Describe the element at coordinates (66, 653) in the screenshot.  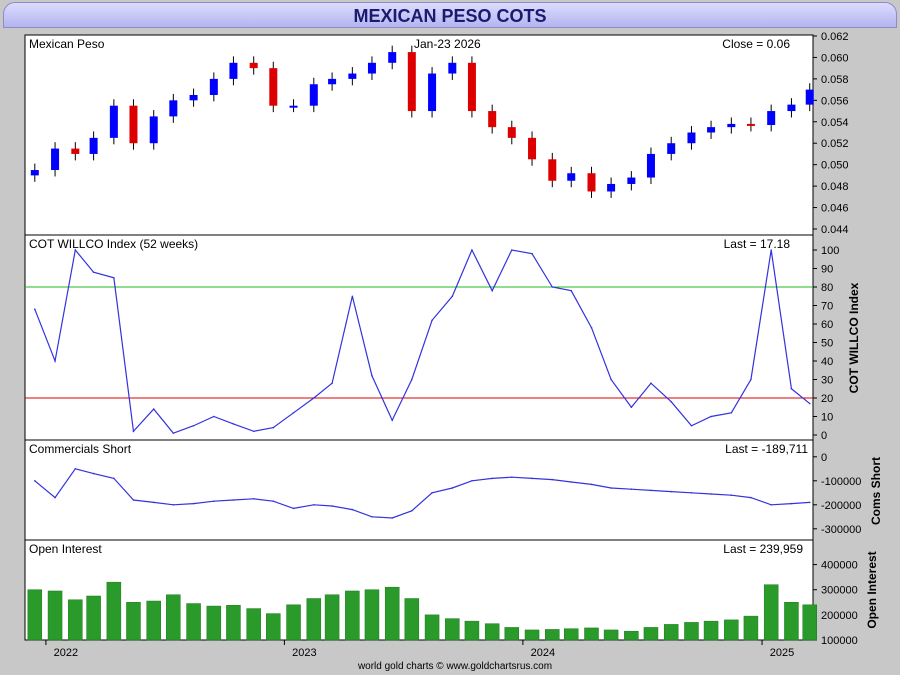
I see `x-tick-label: 2022` at that location.